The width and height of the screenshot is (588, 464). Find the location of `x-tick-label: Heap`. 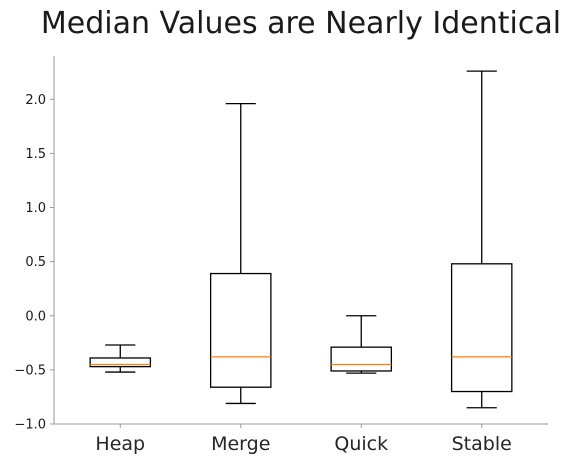

x-tick-label: Heap is located at coordinates (120, 444).